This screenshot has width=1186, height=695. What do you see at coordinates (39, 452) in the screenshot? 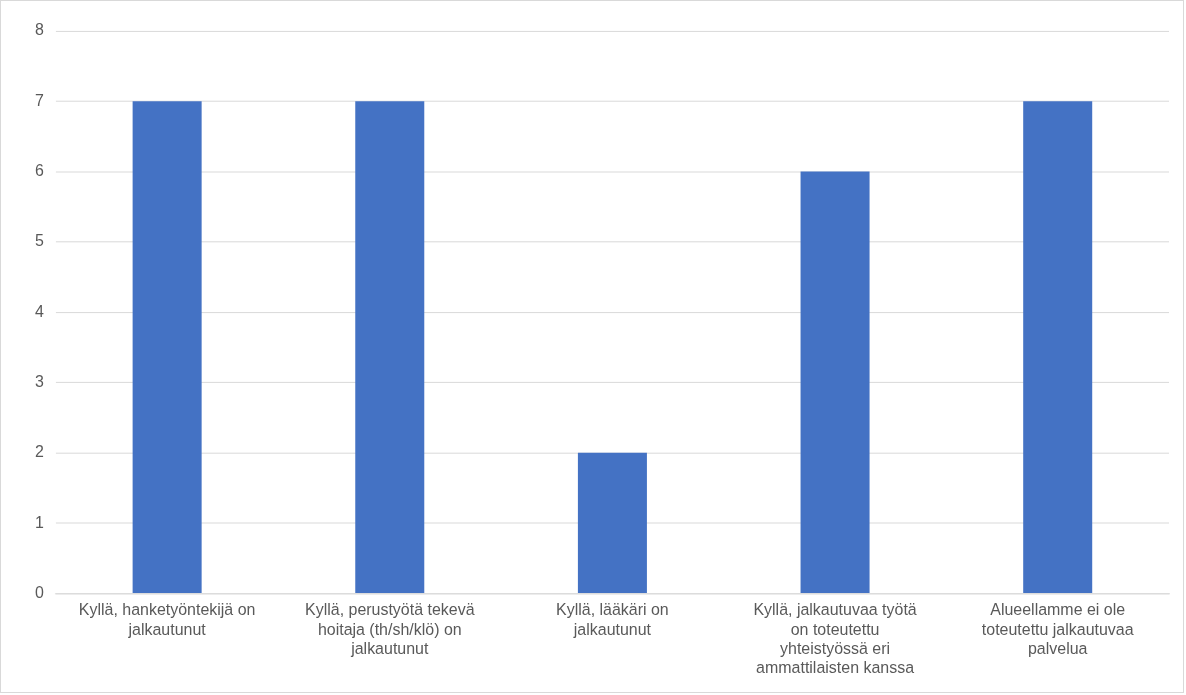
I see `y-tick-label: 2` at bounding box center [39, 452].